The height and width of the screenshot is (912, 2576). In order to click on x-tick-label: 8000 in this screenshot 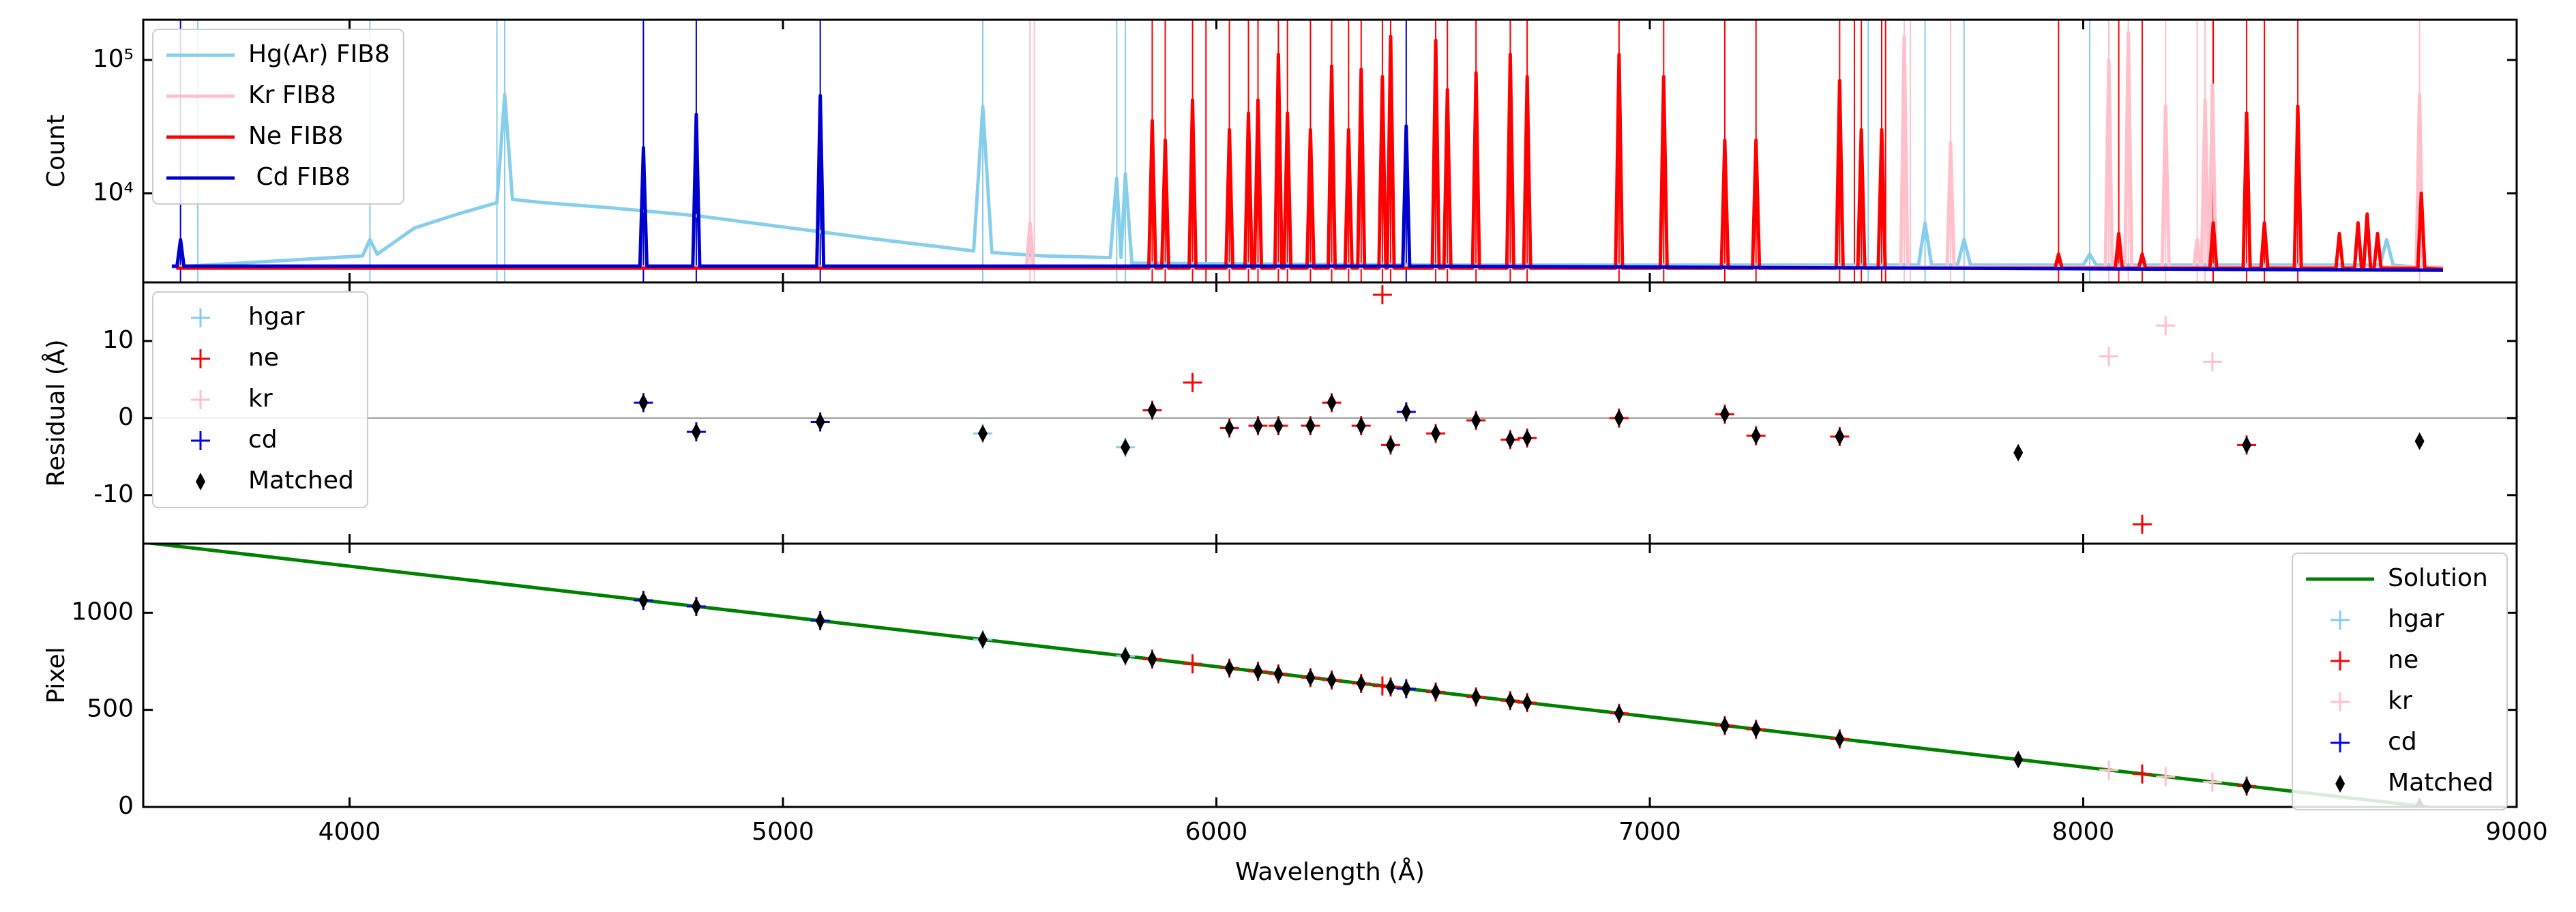, I will do `click(2083, 832)`.